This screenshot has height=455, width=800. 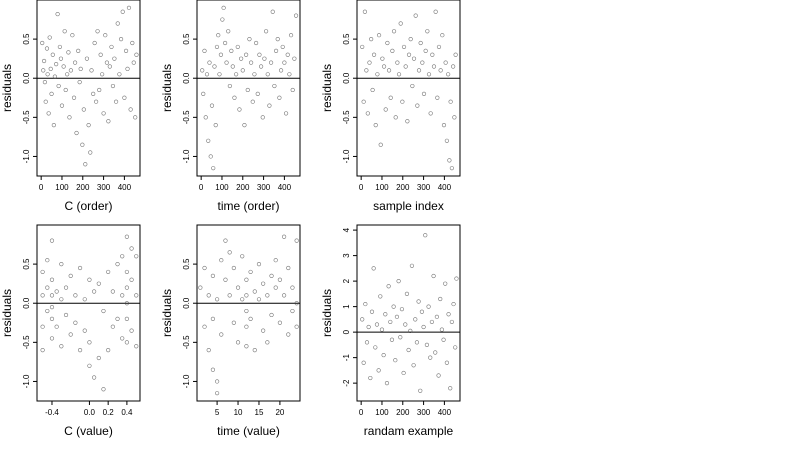 I want to click on x-tick-label: 0, so click(x=361, y=412).